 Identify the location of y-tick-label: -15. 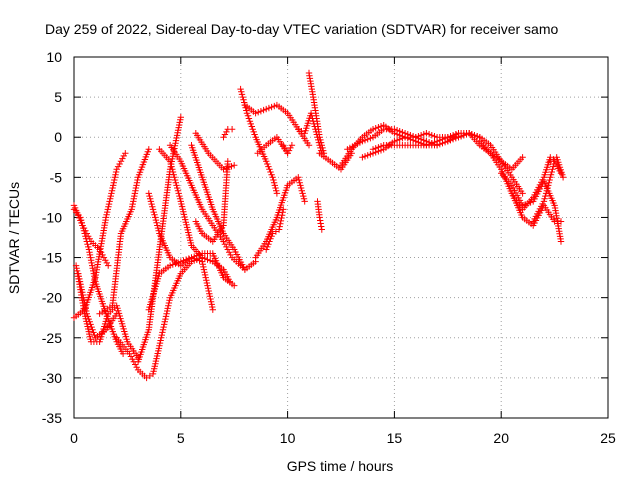
(52, 258).